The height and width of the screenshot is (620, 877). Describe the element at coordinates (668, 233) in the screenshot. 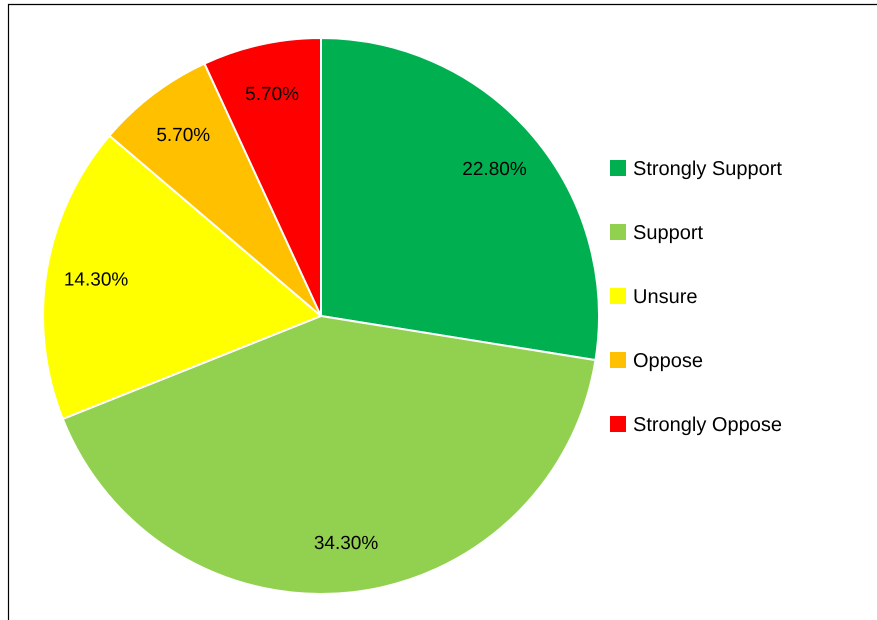

I see `legend-label: Support` at that location.